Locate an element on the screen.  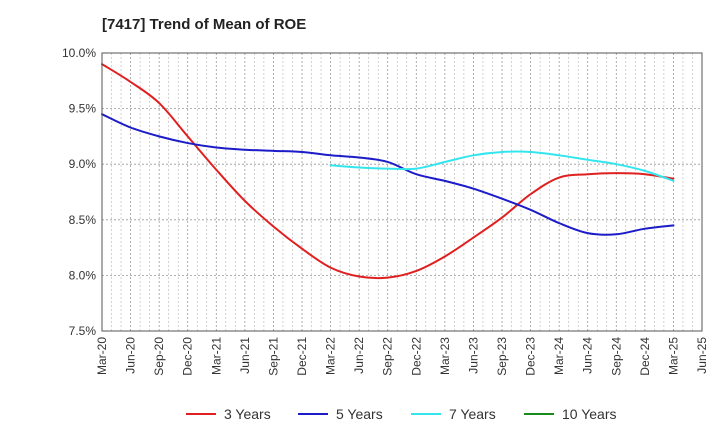
x-tick-label: Dec-22 is located at coordinates (416, 356).